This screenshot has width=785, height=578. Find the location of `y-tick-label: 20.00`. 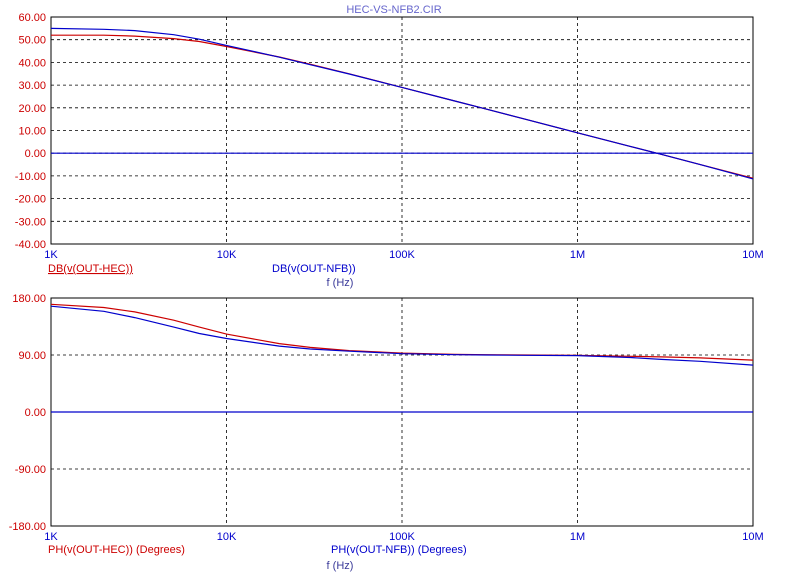

y-tick-label: 20.00 is located at coordinates (32, 109).